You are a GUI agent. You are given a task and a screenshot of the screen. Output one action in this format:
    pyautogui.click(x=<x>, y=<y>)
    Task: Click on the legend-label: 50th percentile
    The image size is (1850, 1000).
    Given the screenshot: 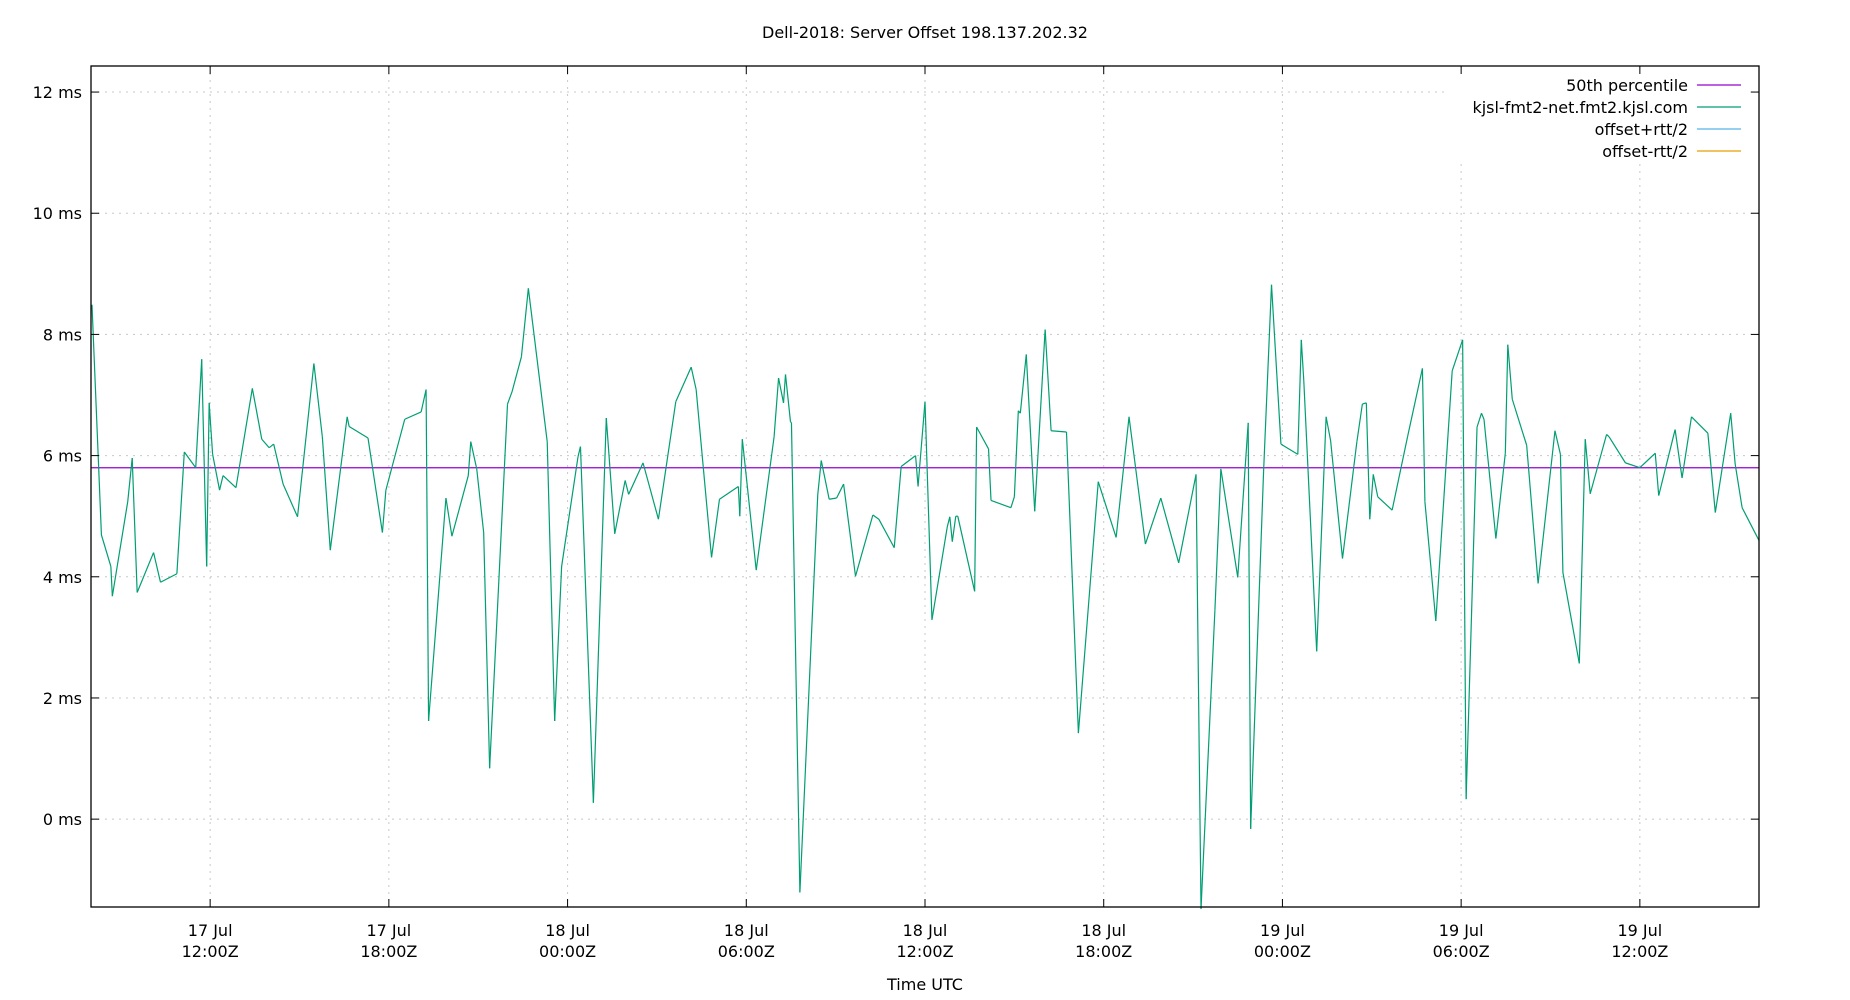 What is the action you would take?
    pyautogui.click(x=1627, y=85)
    